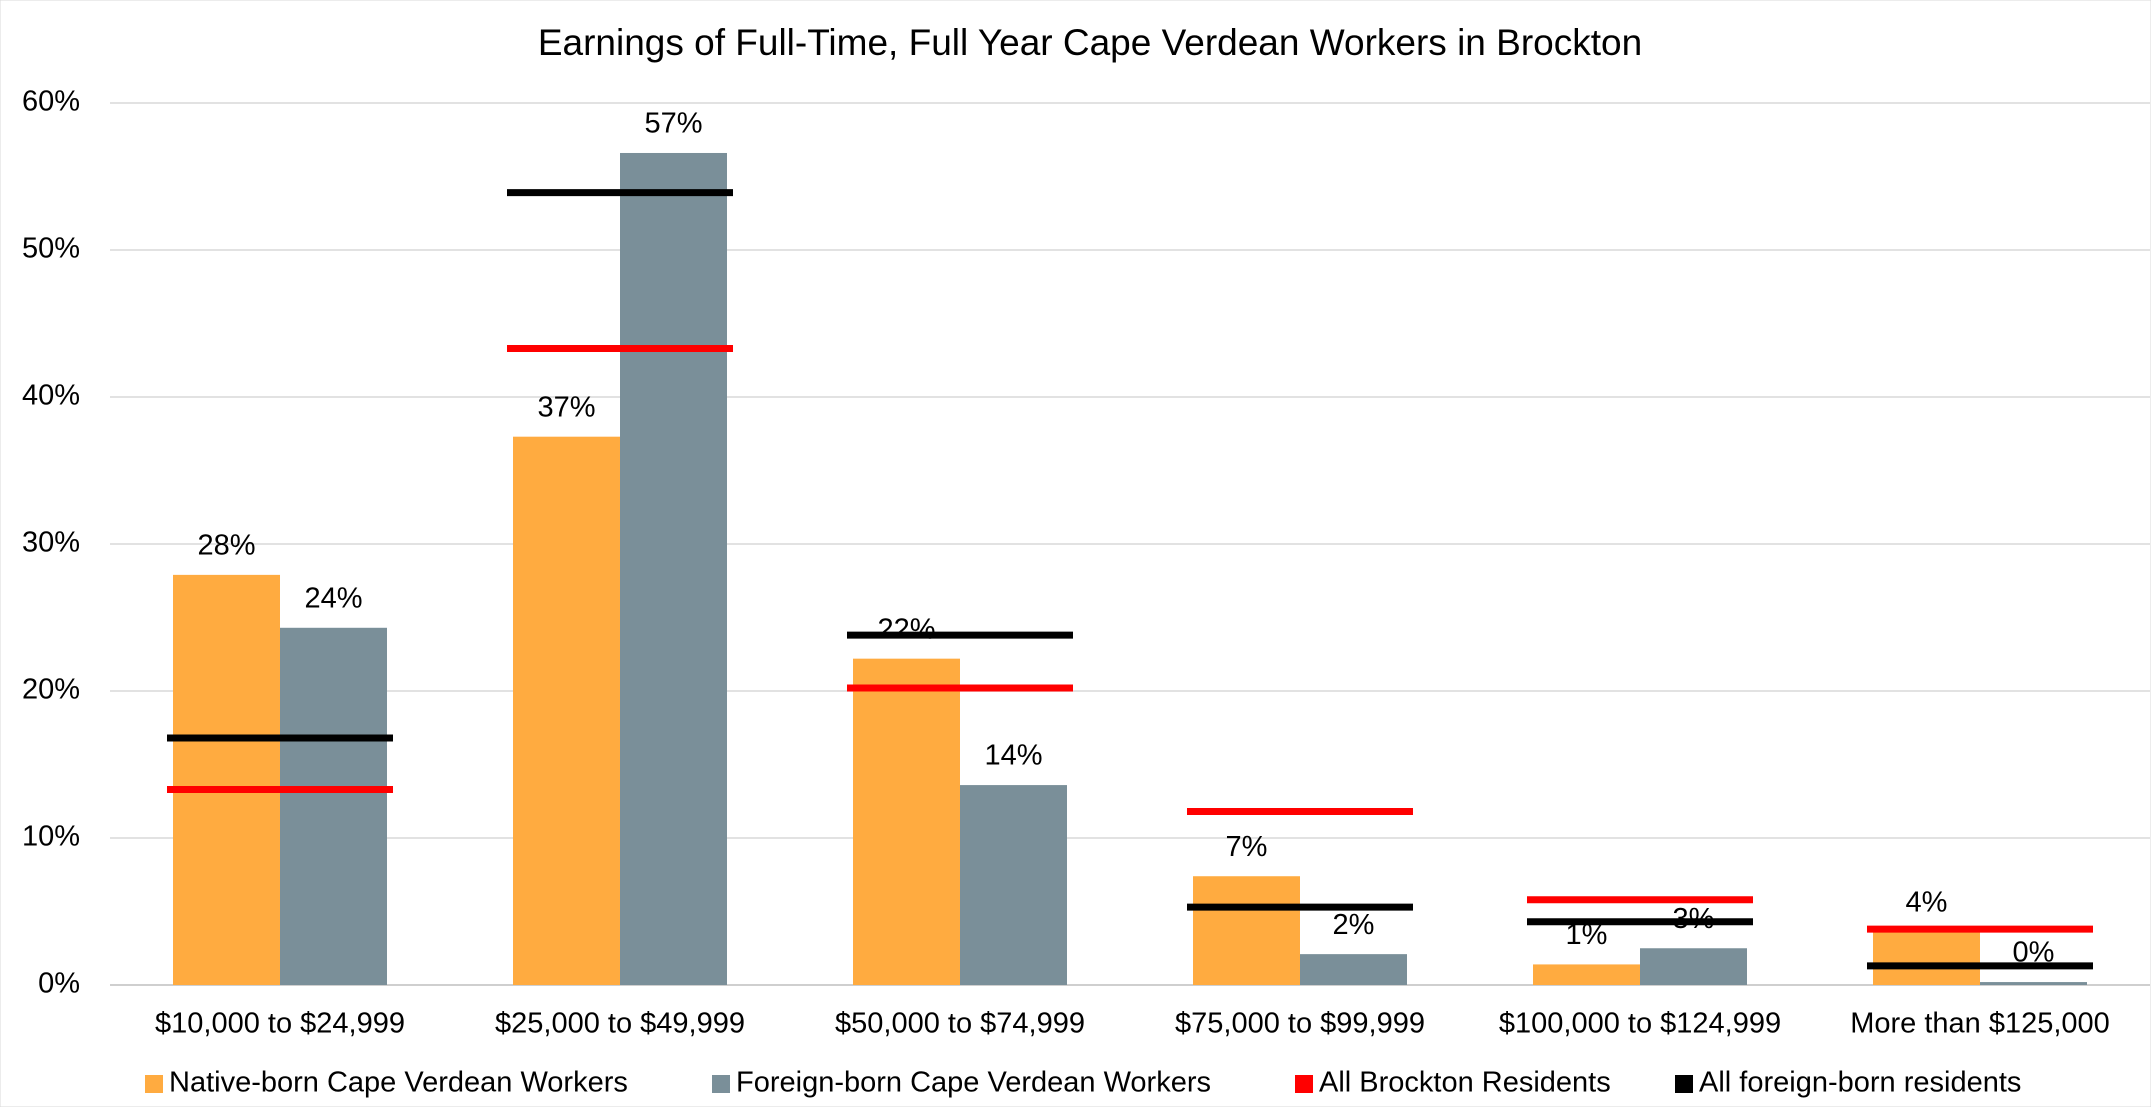 The width and height of the screenshot is (2151, 1107). Describe the element at coordinates (1247, 847) in the screenshot. I see `data-label: 7%` at that location.